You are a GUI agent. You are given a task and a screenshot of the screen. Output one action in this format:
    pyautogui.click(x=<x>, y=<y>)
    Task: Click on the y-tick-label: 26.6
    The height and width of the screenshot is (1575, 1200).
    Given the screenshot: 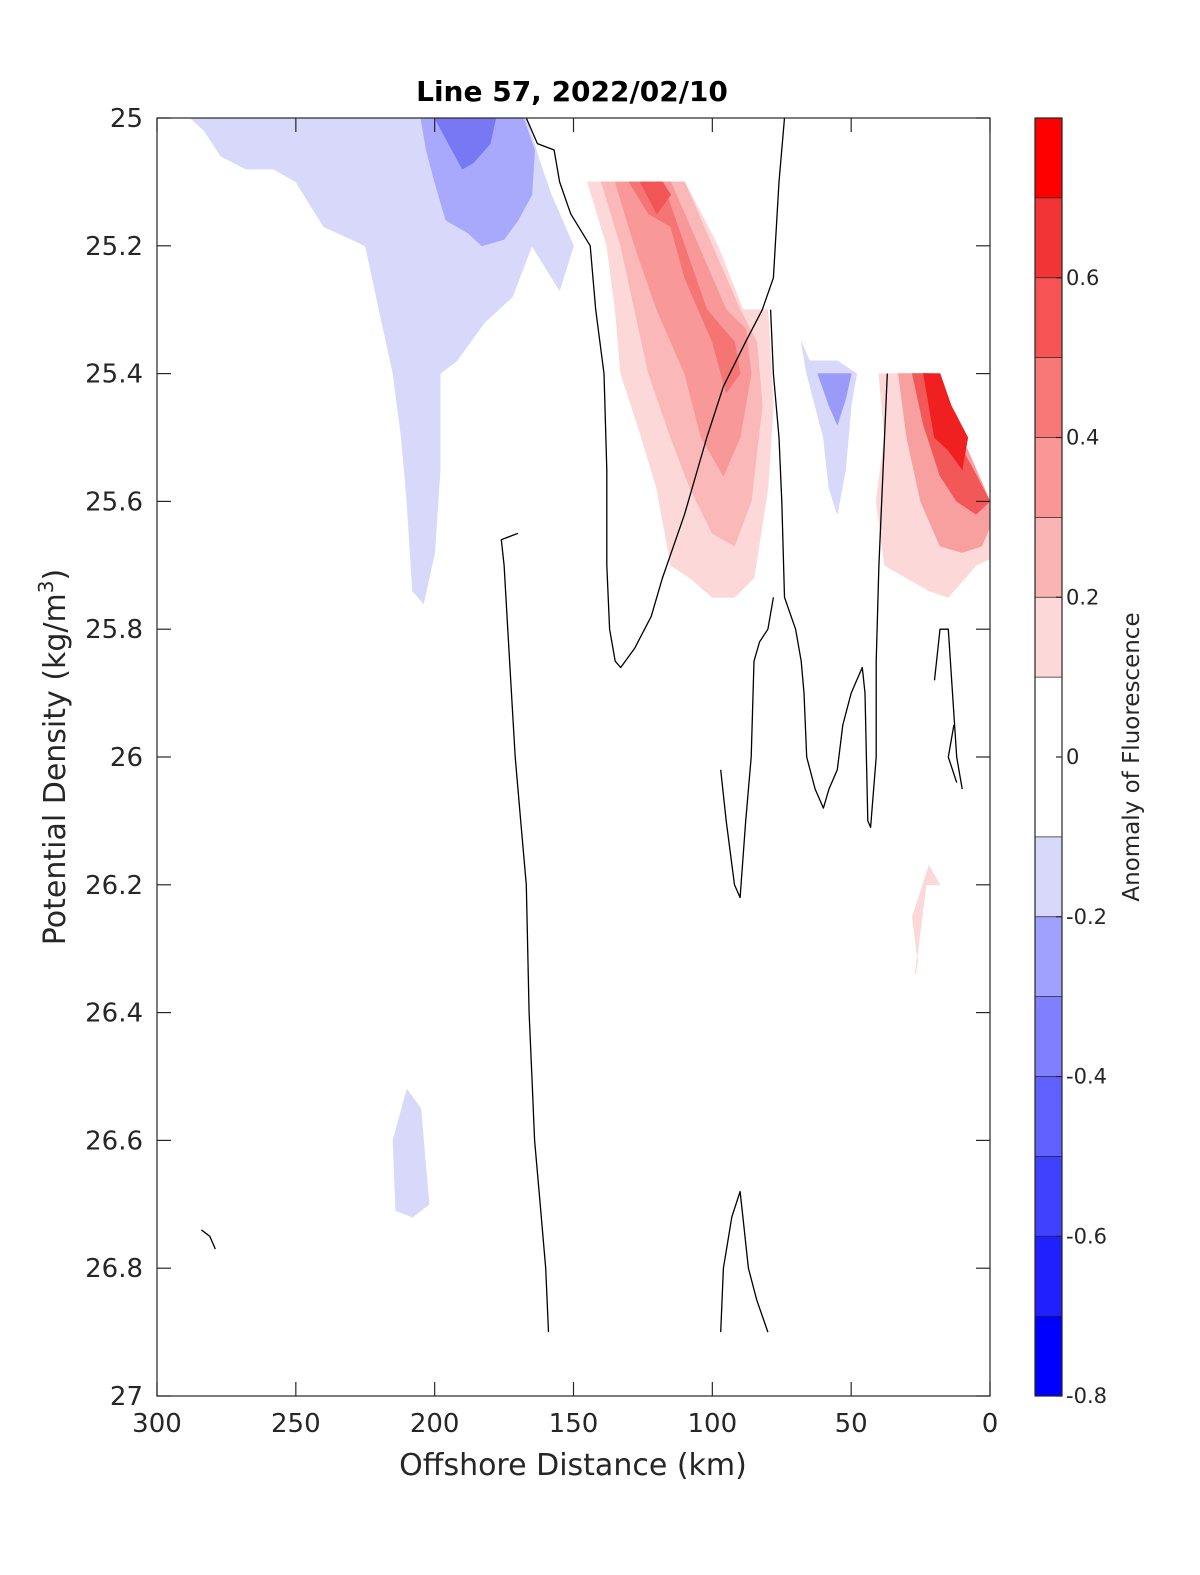 What is the action you would take?
    pyautogui.click(x=114, y=1141)
    